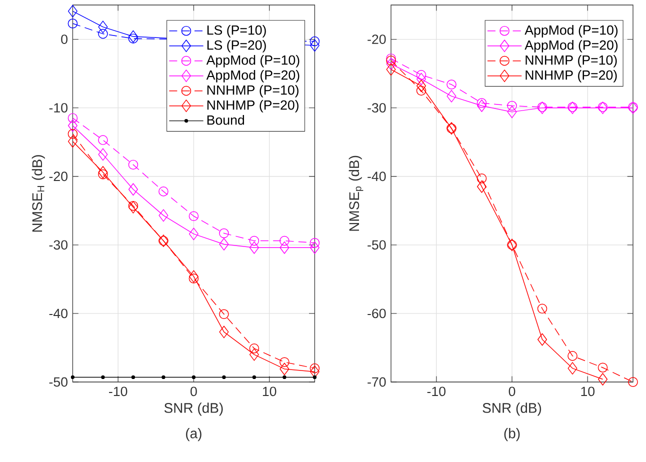 This screenshot has width=646, height=462. I want to click on legend-label: LS (P=20), so click(236, 46).